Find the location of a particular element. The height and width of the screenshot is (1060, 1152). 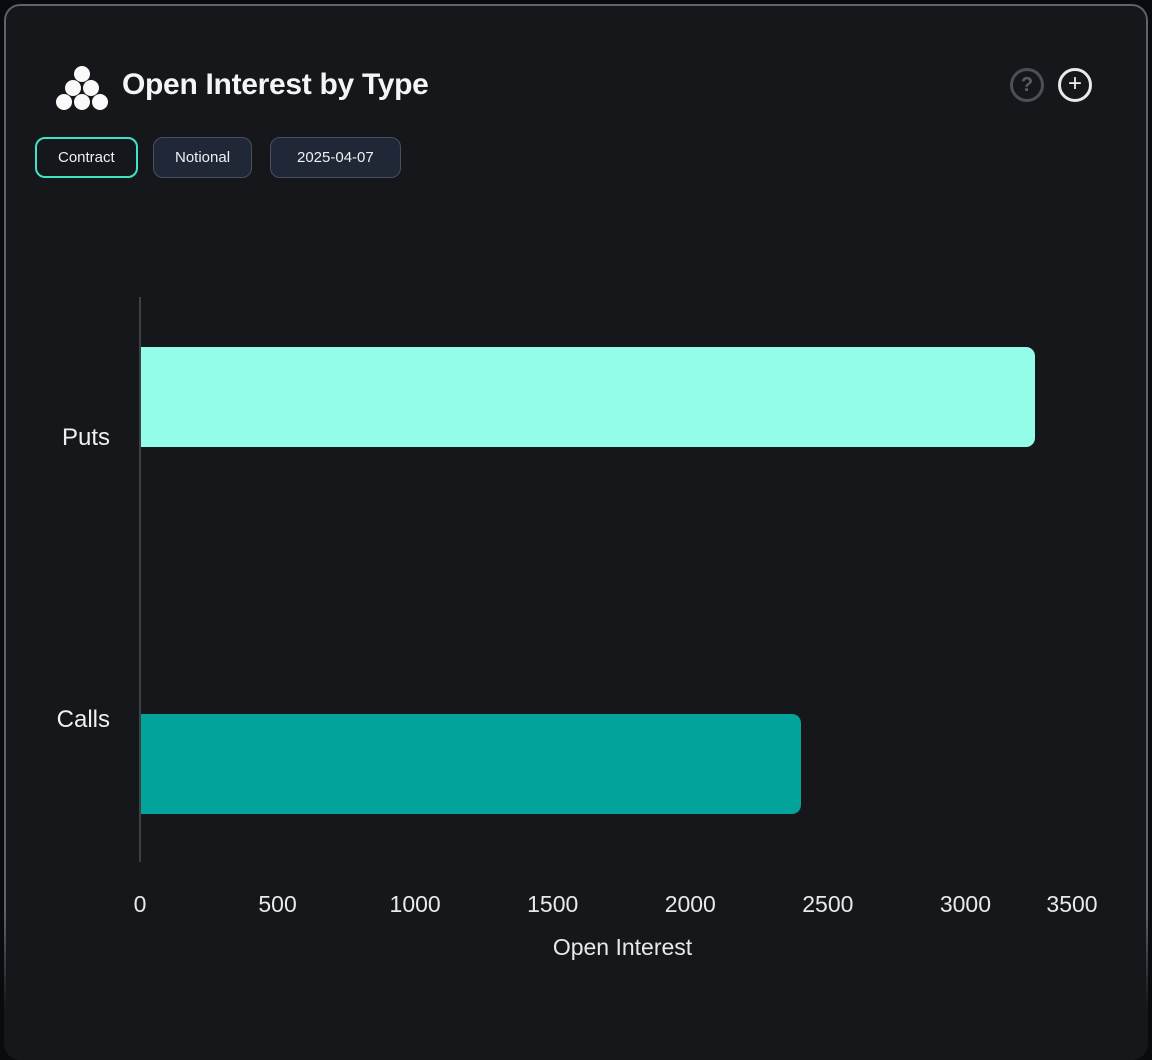

bar-puts is located at coordinates (588, 397).